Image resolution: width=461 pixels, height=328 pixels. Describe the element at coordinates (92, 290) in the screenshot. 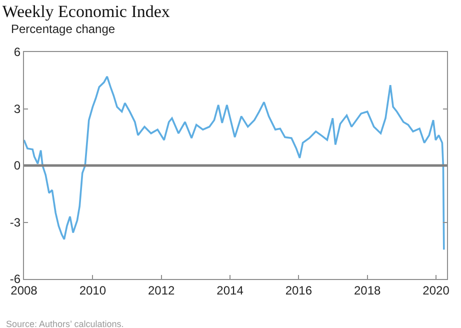

I see `x-tick-label: 2010` at that location.